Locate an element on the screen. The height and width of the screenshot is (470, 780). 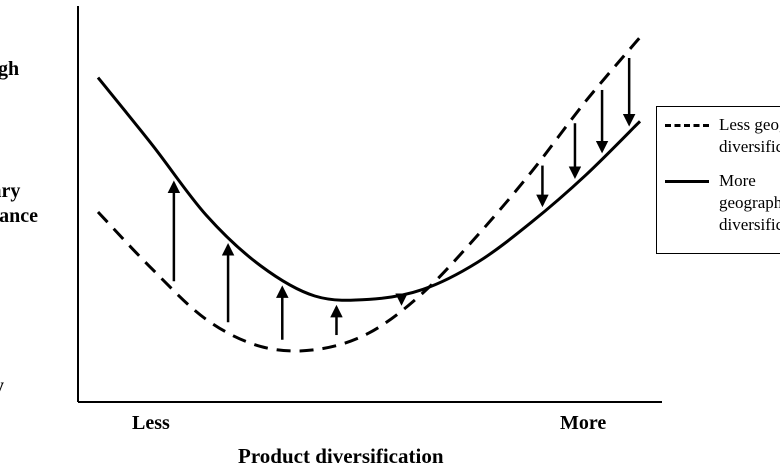
y-axis-label-title-line1: iary is located at coordinates (10, 191).